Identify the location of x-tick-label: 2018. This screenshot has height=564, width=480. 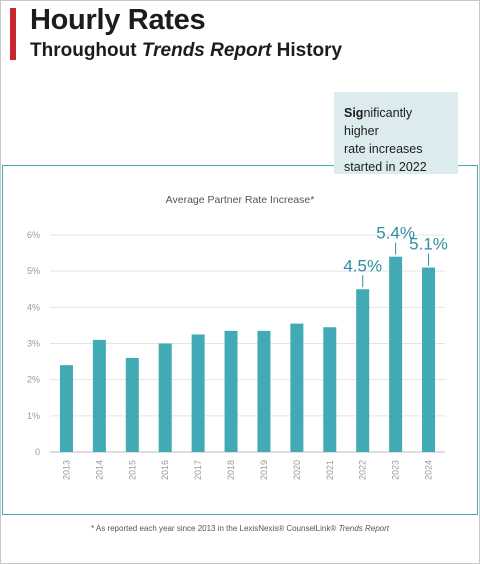
(231, 470).